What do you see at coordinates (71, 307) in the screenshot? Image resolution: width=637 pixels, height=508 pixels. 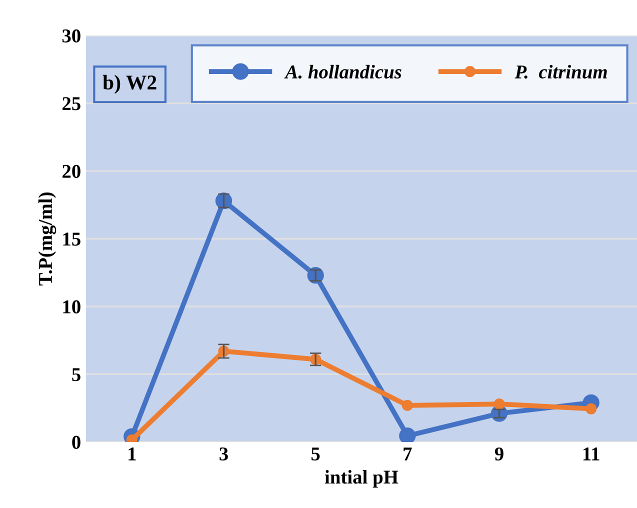 I see `y-tick-label: 10` at bounding box center [71, 307].